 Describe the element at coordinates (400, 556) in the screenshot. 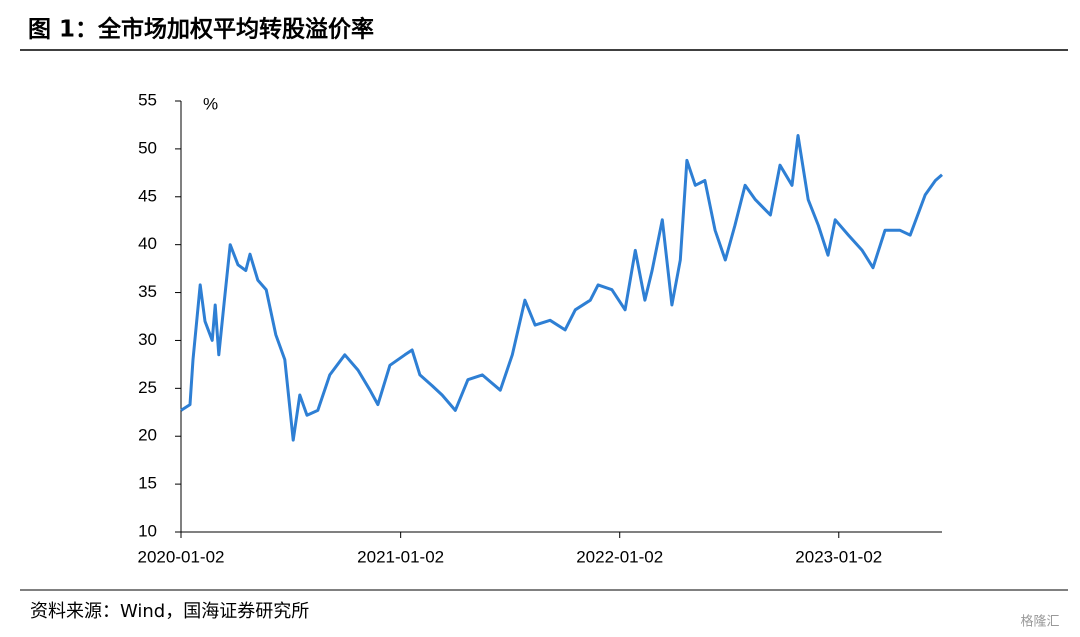

I see `x-tick-label: 2021-01-02` at that location.